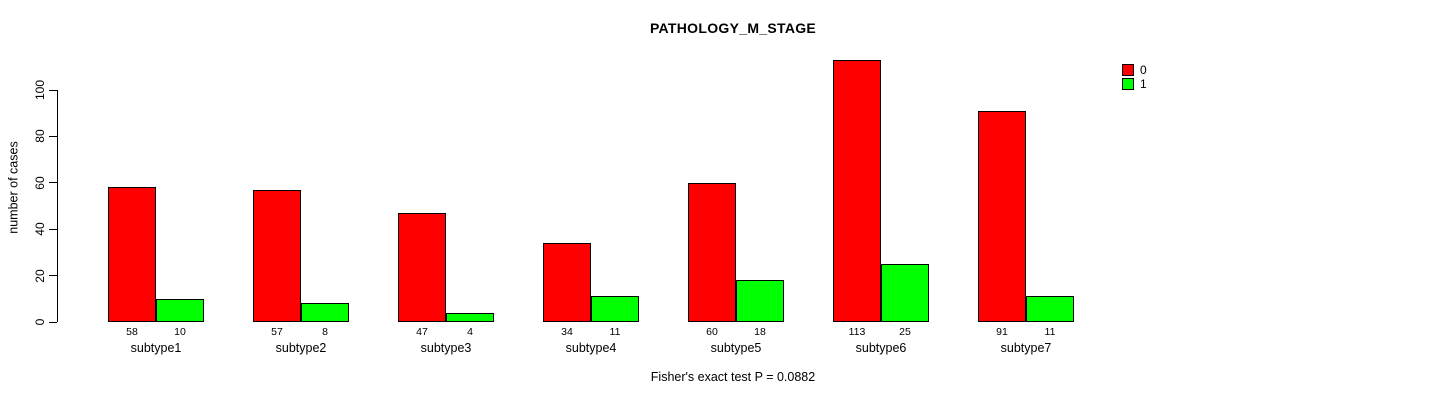 This screenshot has width=1440, height=400. What do you see at coordinates (446, 200) in the screenshot?
I see `bar-group: 47 4 subtype3` at bounding box center [446, 200].